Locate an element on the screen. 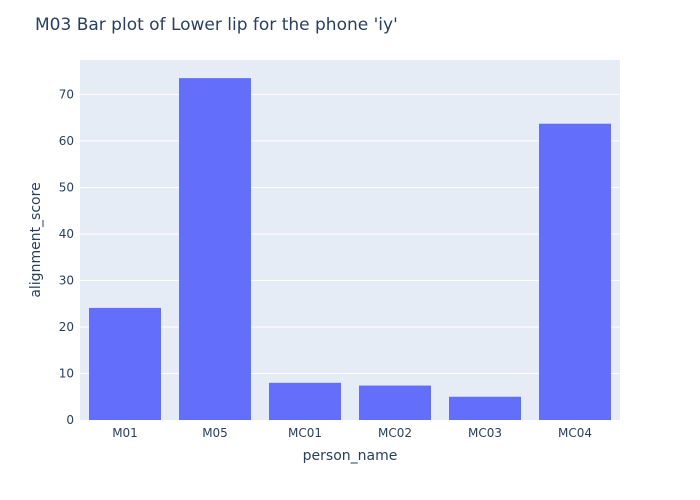  y-axis-ticks: 0 10 20 30 40 50 60 70 is located at coordinates (66, 257).